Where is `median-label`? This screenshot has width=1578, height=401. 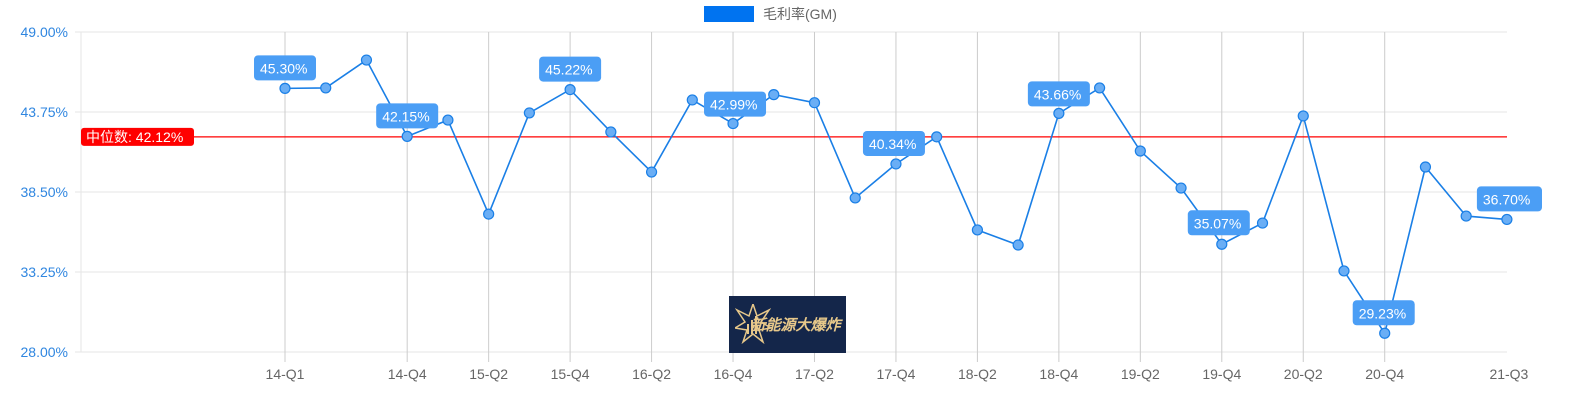 median-label is located at coordinates (137, 136).